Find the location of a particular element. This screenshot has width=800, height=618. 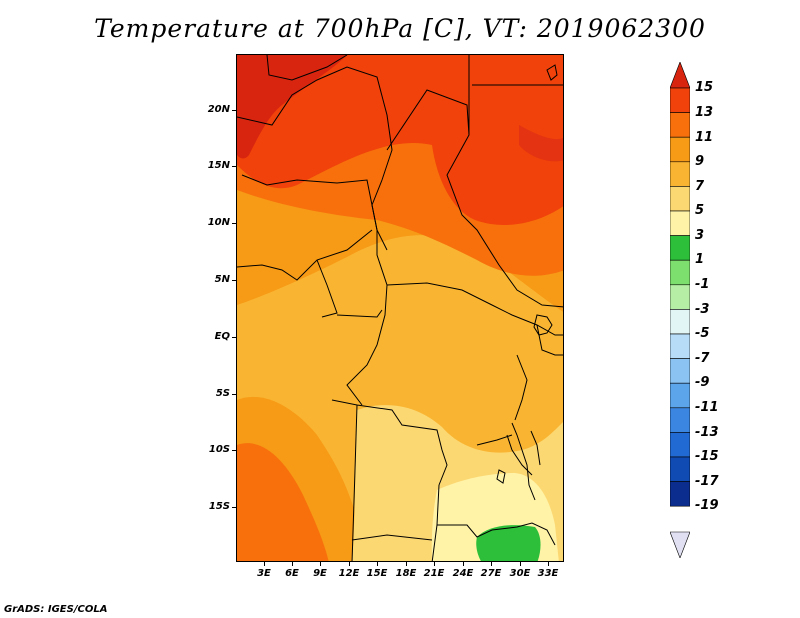

credit-text: GrADS: IGES/COLA is located at coordinates (56, 609).